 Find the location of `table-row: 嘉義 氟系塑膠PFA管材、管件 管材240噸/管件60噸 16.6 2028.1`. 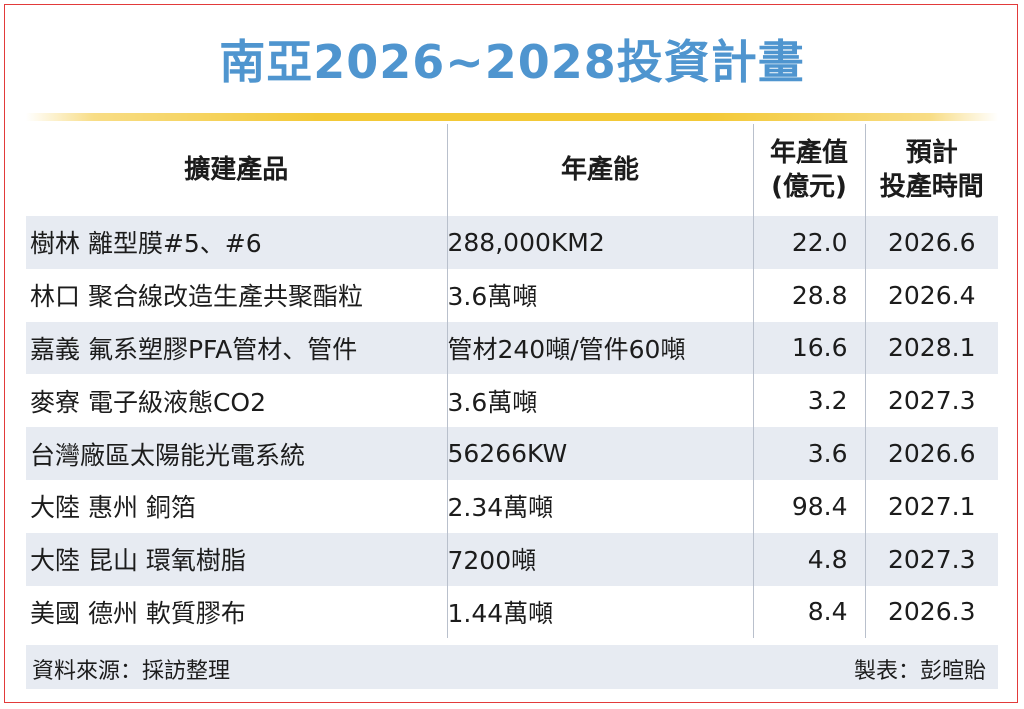

table-row: 嘉義 氟系塑膠PFA管材、管件 管材240噸/管件60噸 16.6 2028.1 is located at coordinates (512, 348).